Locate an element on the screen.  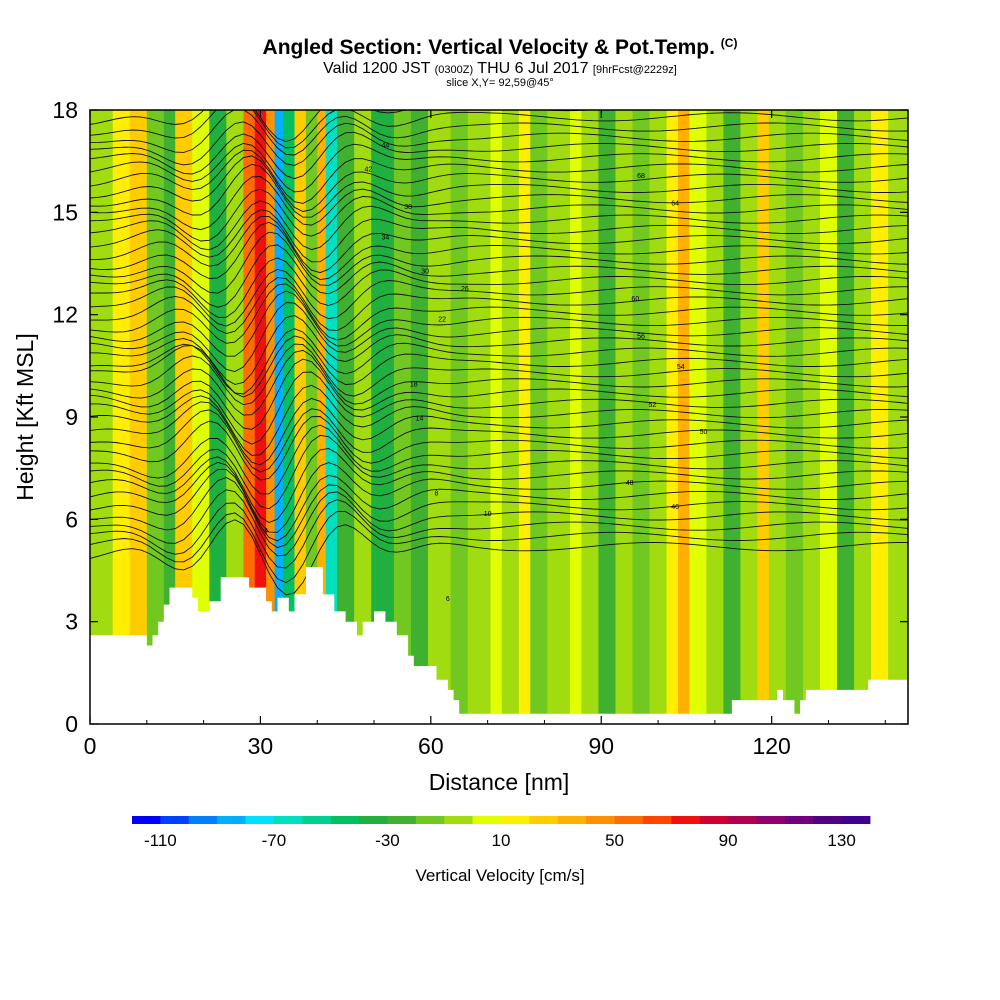
y-tick-label: 3 is located at coordinates (71, 622).